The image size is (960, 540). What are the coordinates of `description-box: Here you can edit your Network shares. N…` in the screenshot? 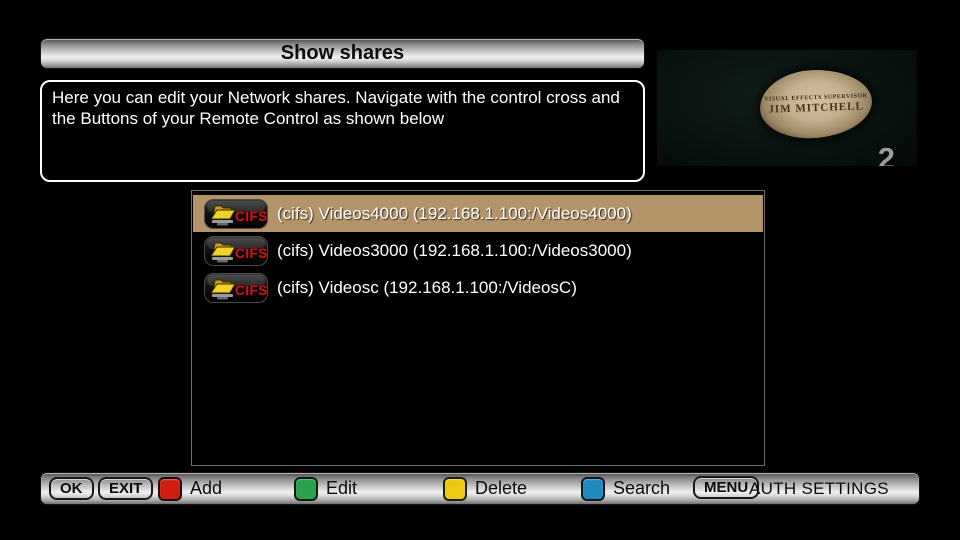 It's located at (342, 131).